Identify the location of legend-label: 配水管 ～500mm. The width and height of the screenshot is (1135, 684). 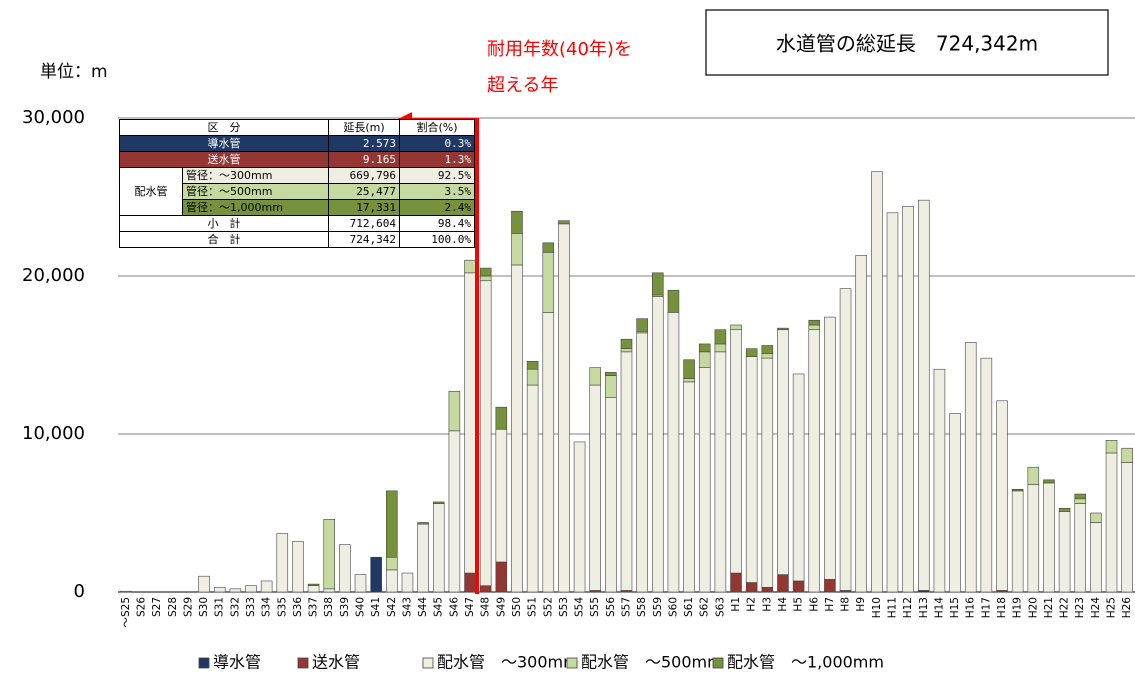
(652, 662).